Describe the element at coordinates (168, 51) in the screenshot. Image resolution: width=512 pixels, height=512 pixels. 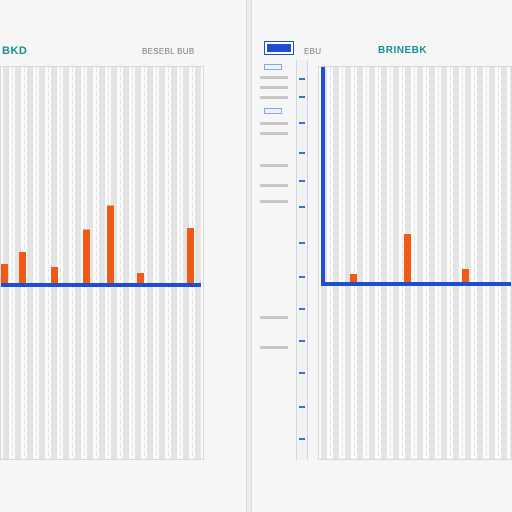
I see `left-meta-text: BESEBL BUB` at that location.